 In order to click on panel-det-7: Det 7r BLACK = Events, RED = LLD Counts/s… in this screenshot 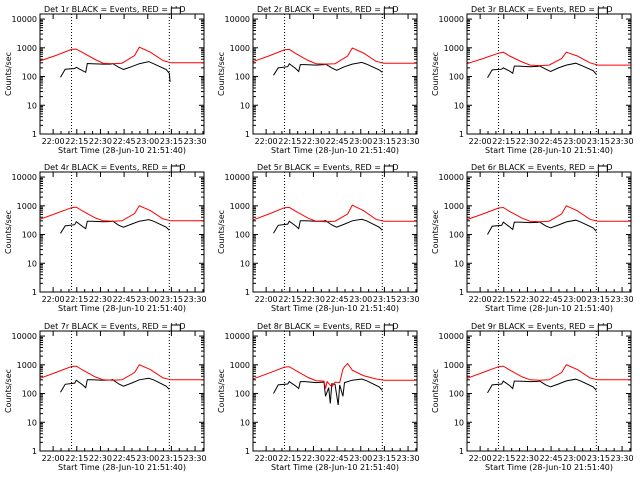, I will do `click(105, 397)`.